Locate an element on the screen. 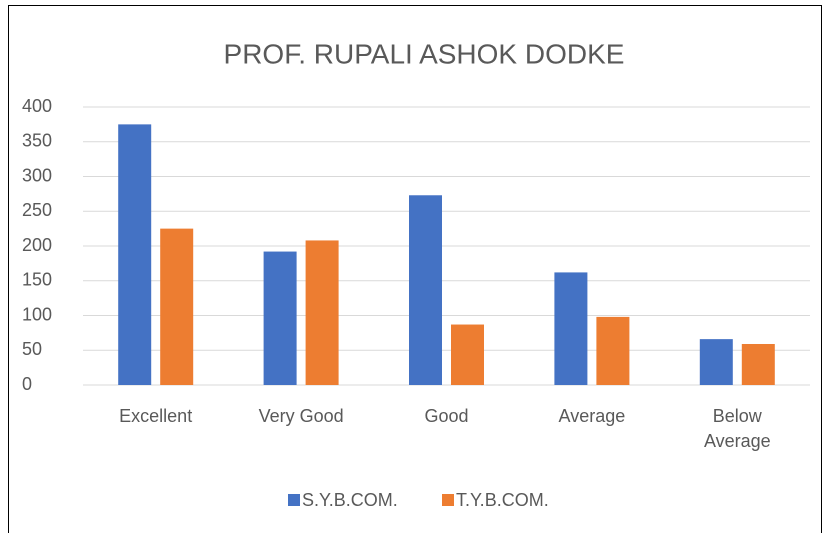  x-tick-label: Excellent is located at coordinates (156, 416).